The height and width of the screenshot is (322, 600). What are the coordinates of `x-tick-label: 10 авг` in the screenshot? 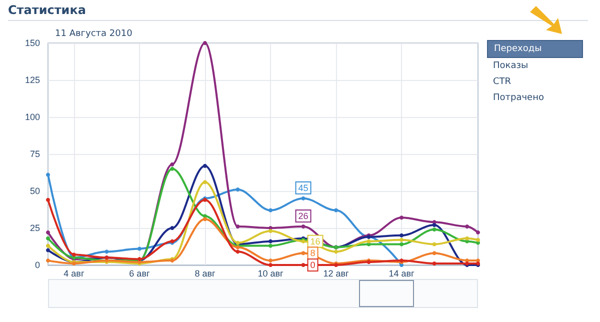 It's located at (271, 273).